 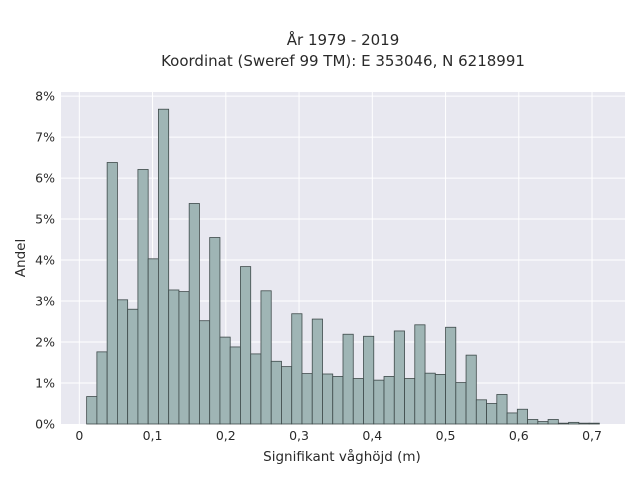 I want to click on x-tick-label: 0,3, so click(x=299, y=435).